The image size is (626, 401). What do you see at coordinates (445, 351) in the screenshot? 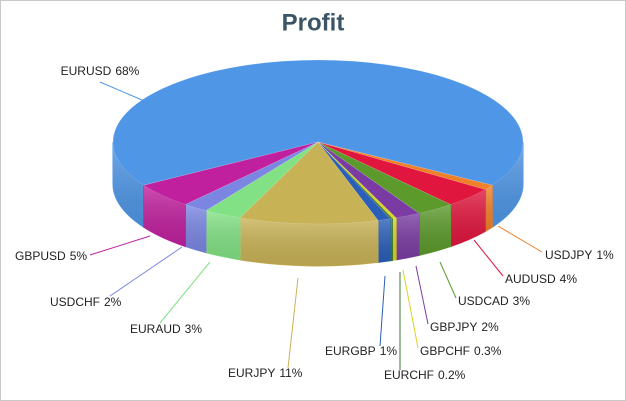
I see `slice-label-name: GBPCHF` at bounding box center [445, 351].